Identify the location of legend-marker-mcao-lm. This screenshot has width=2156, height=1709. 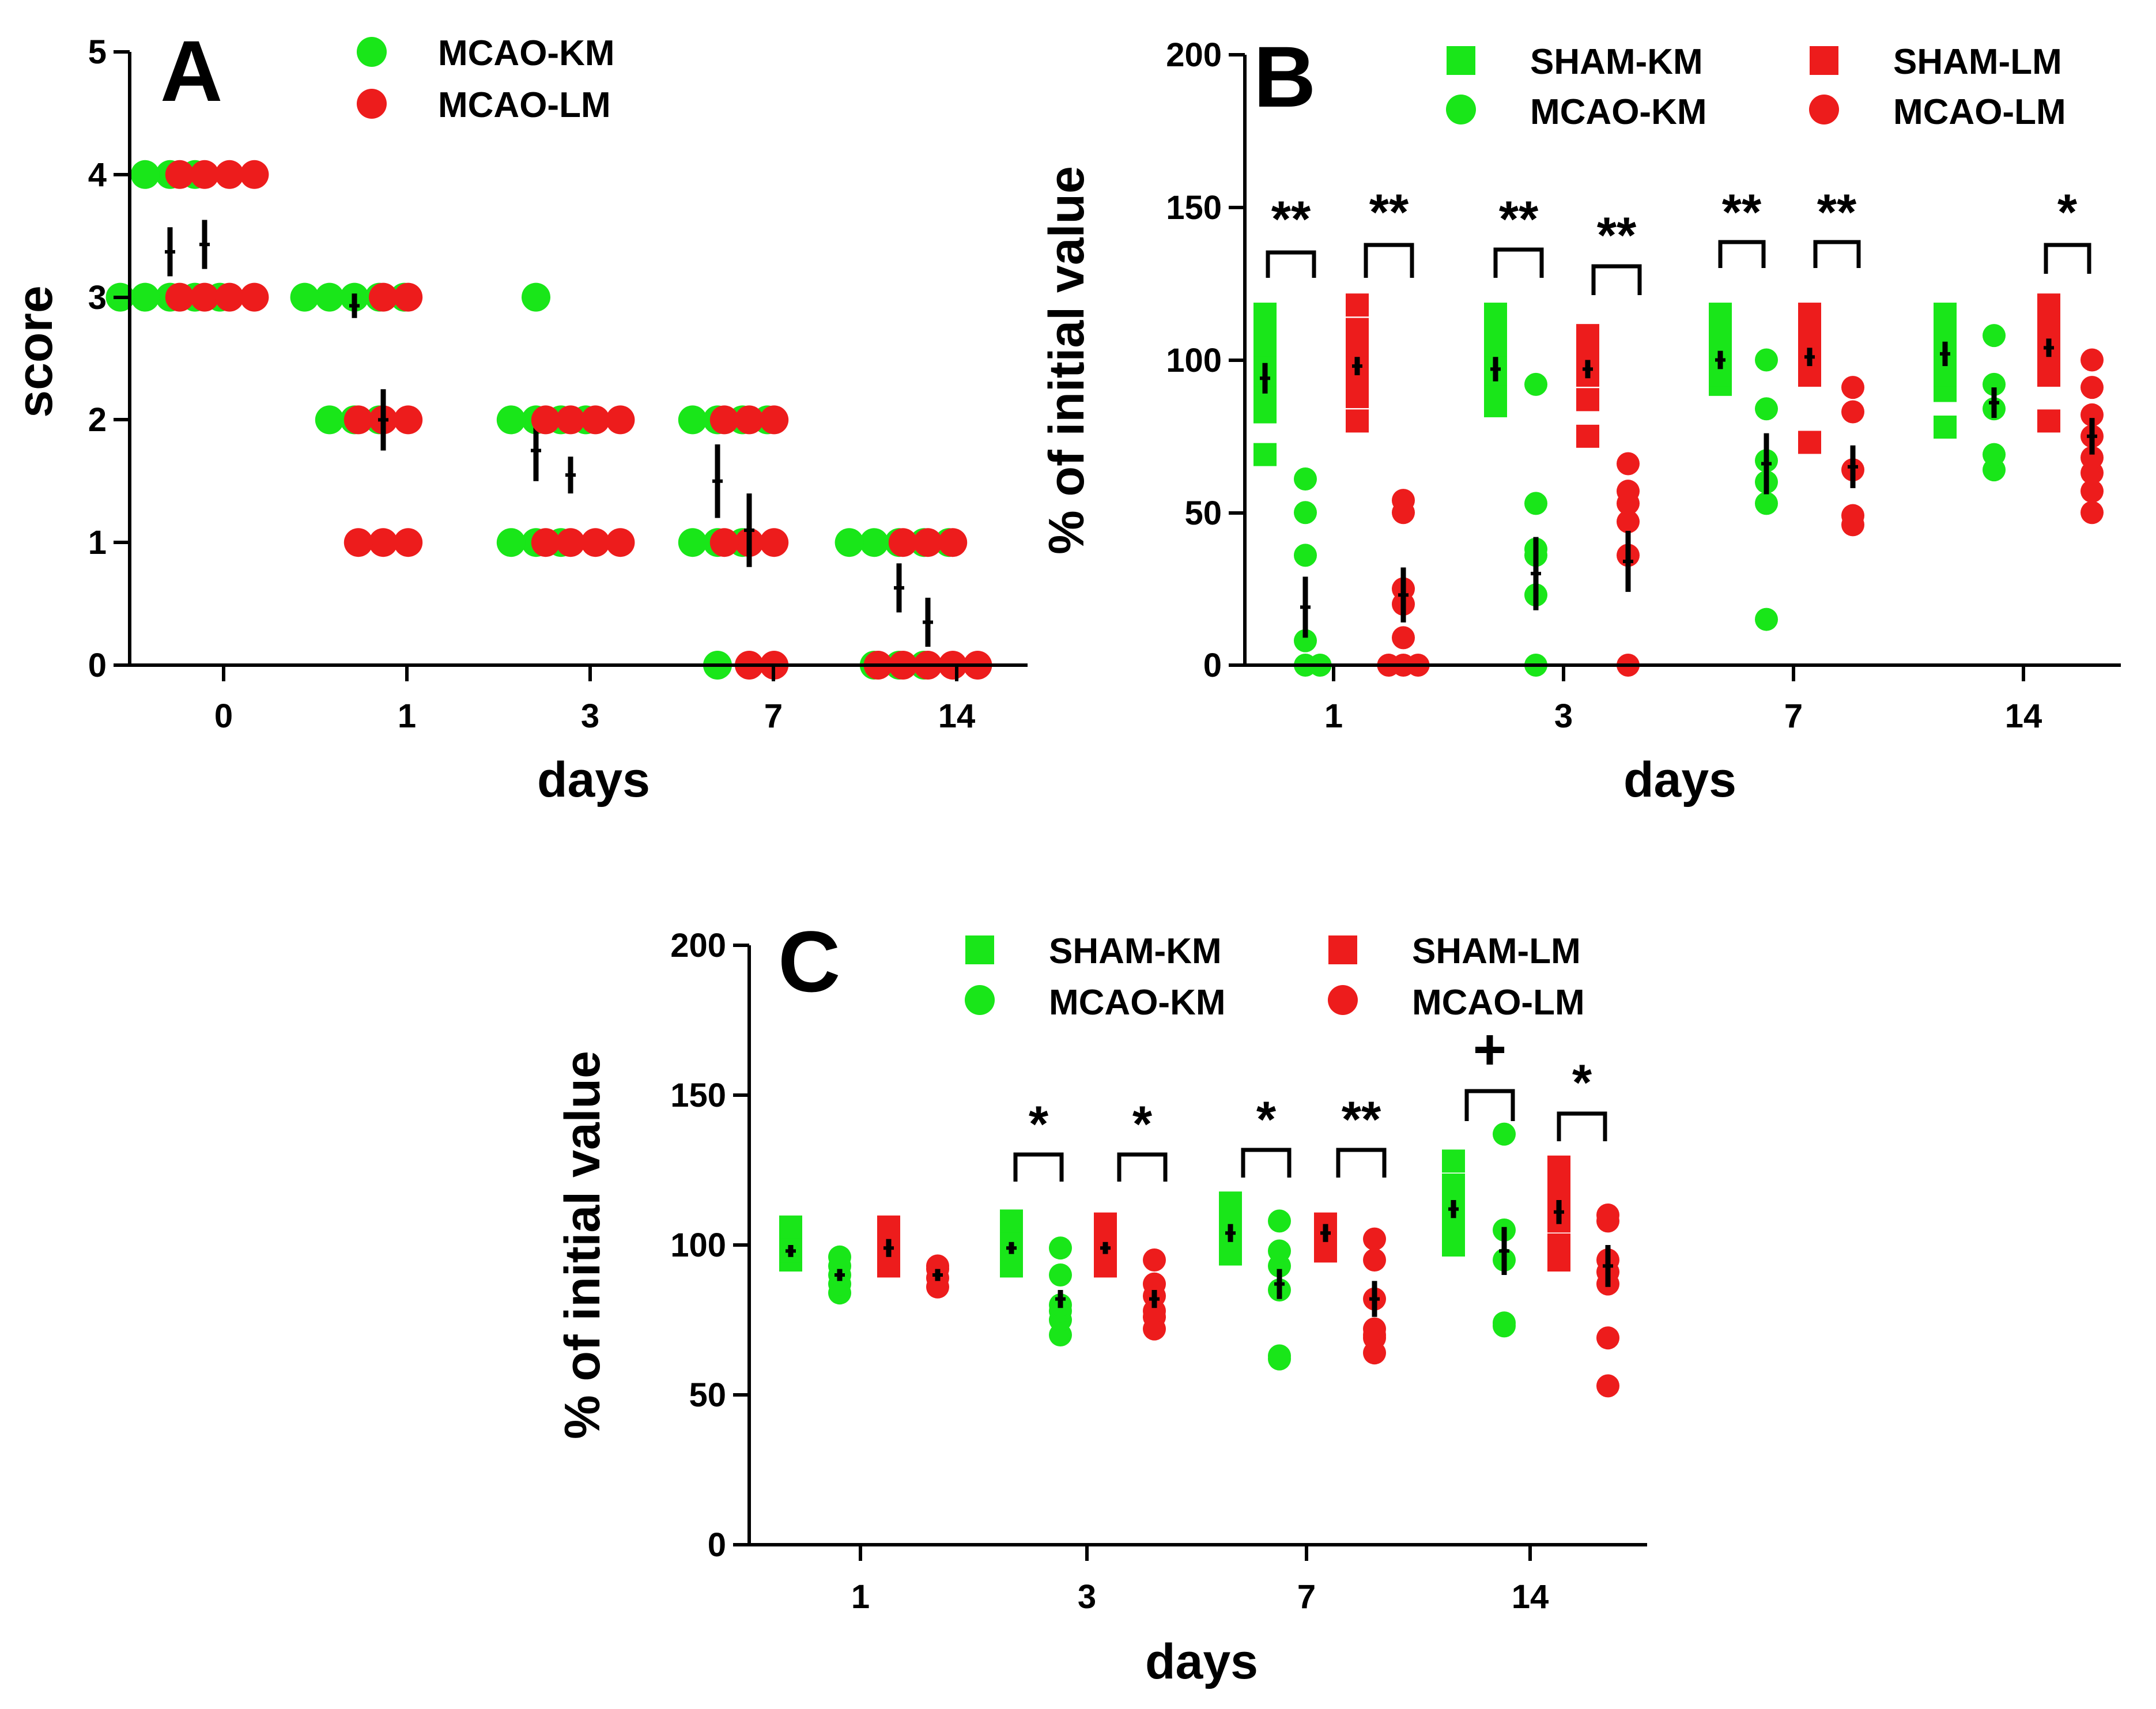
(372, 104).